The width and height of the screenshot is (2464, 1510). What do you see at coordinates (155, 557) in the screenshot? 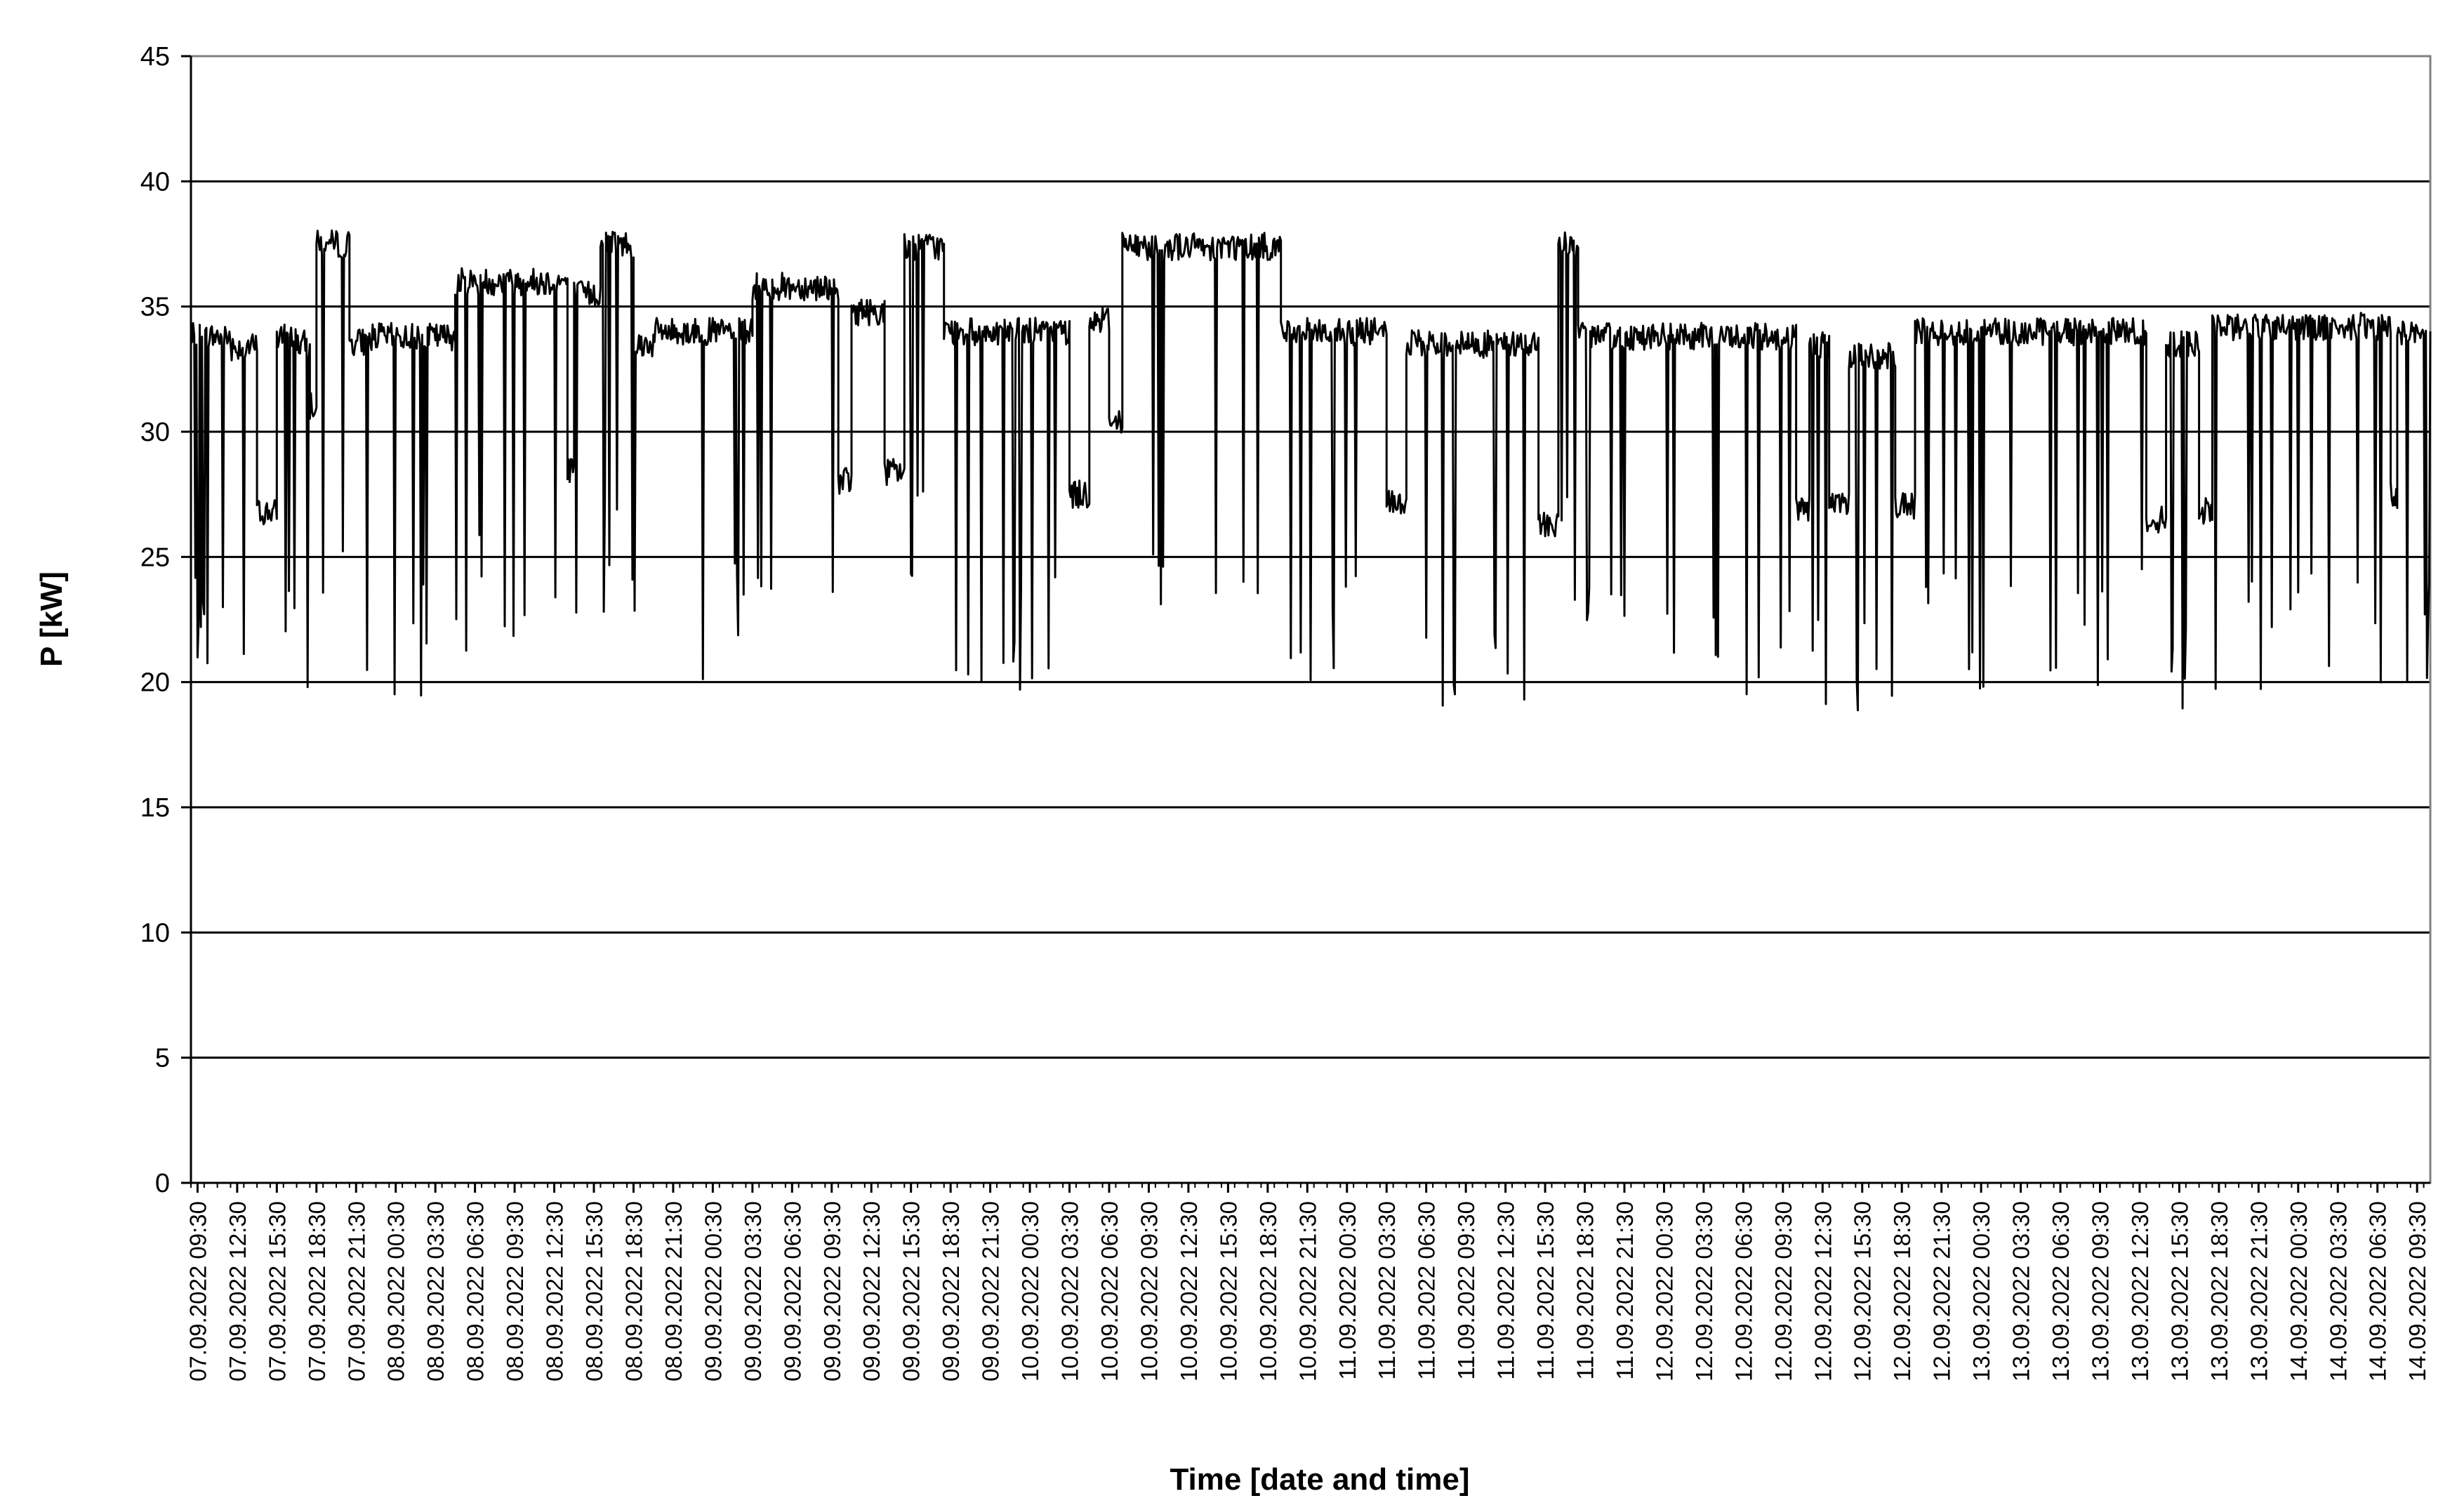
I see `y-tick-label: 25` at bounding box center [155, 557].